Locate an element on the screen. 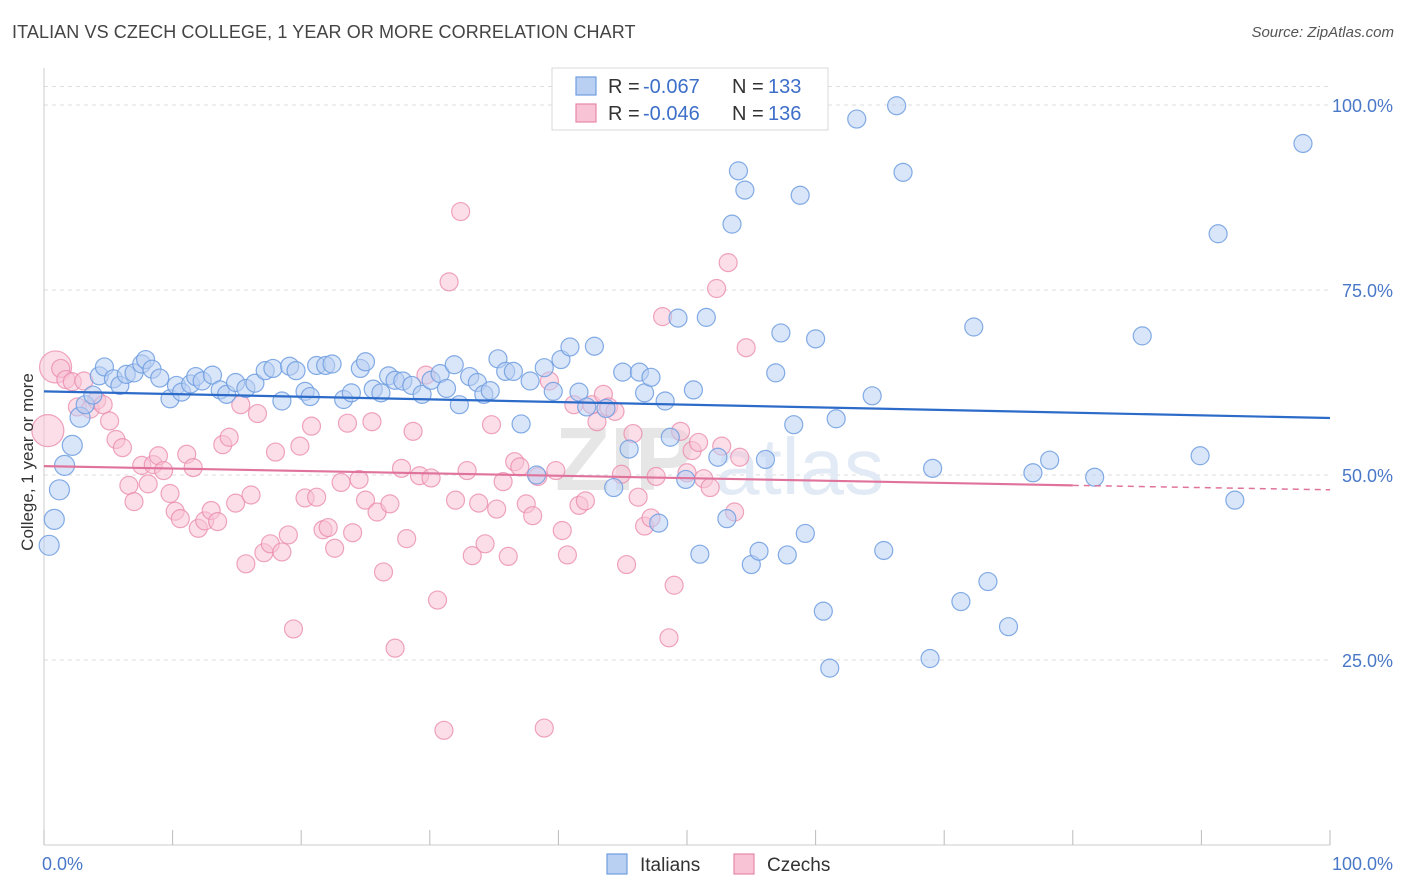 Image resolution: width=1406 pixels, height=892 pixels. legend-n-value-italians: 133 is located at coordinates (784, 87).